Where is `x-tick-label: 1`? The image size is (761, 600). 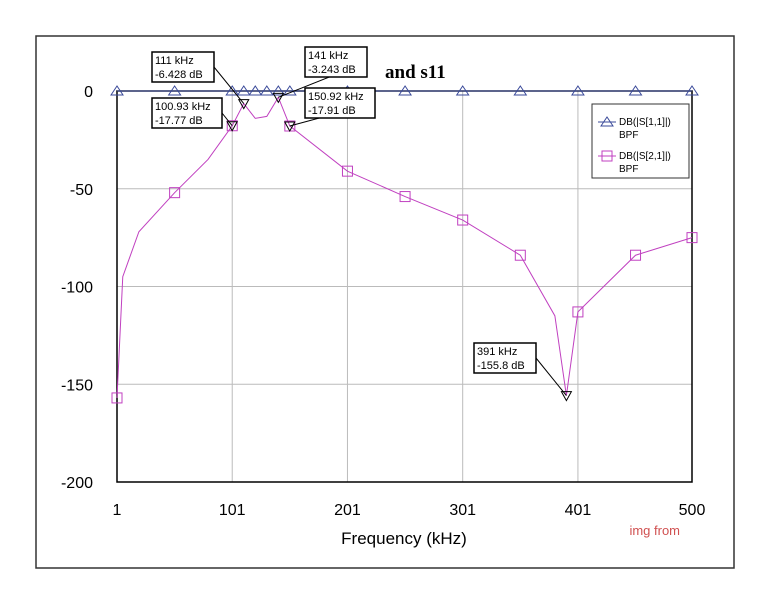
x-tick-label: 1 is located at coordinates (117, 510).